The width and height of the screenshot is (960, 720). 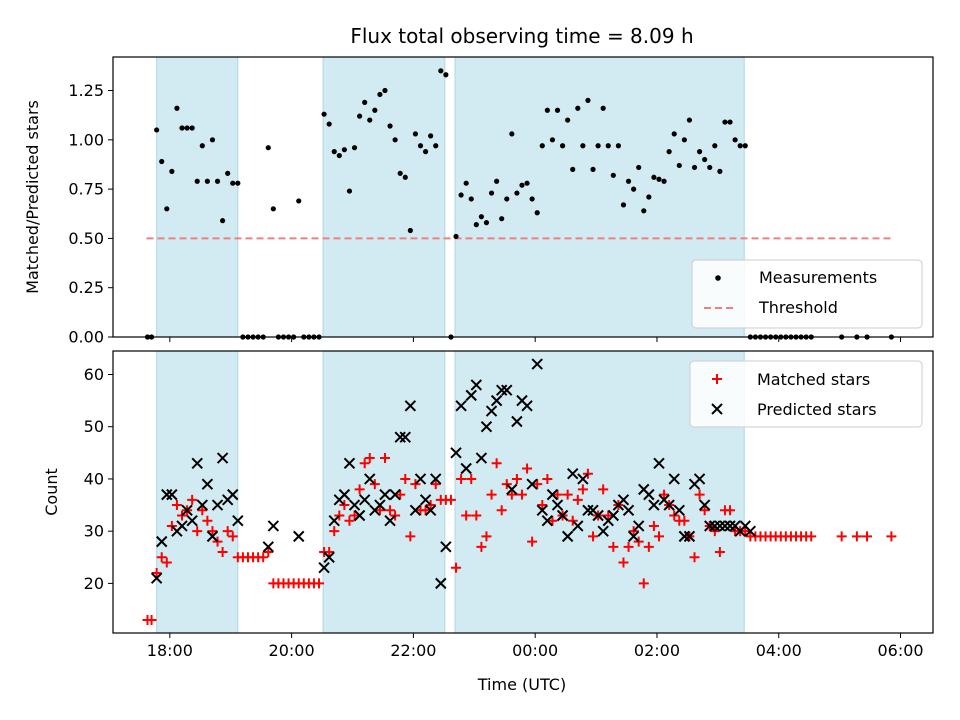 I want to click on y-tick-label: 40, so click(x=94, y=478).